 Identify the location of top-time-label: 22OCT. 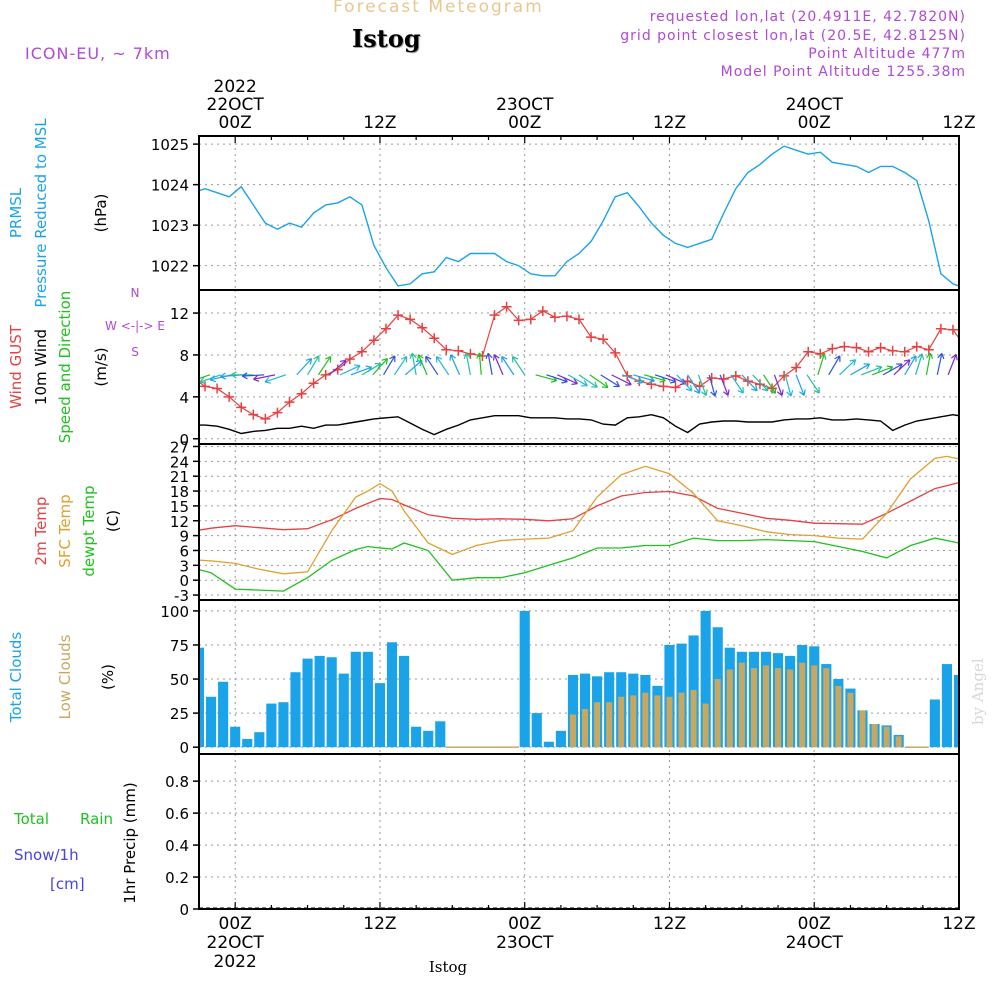
(236, 105).